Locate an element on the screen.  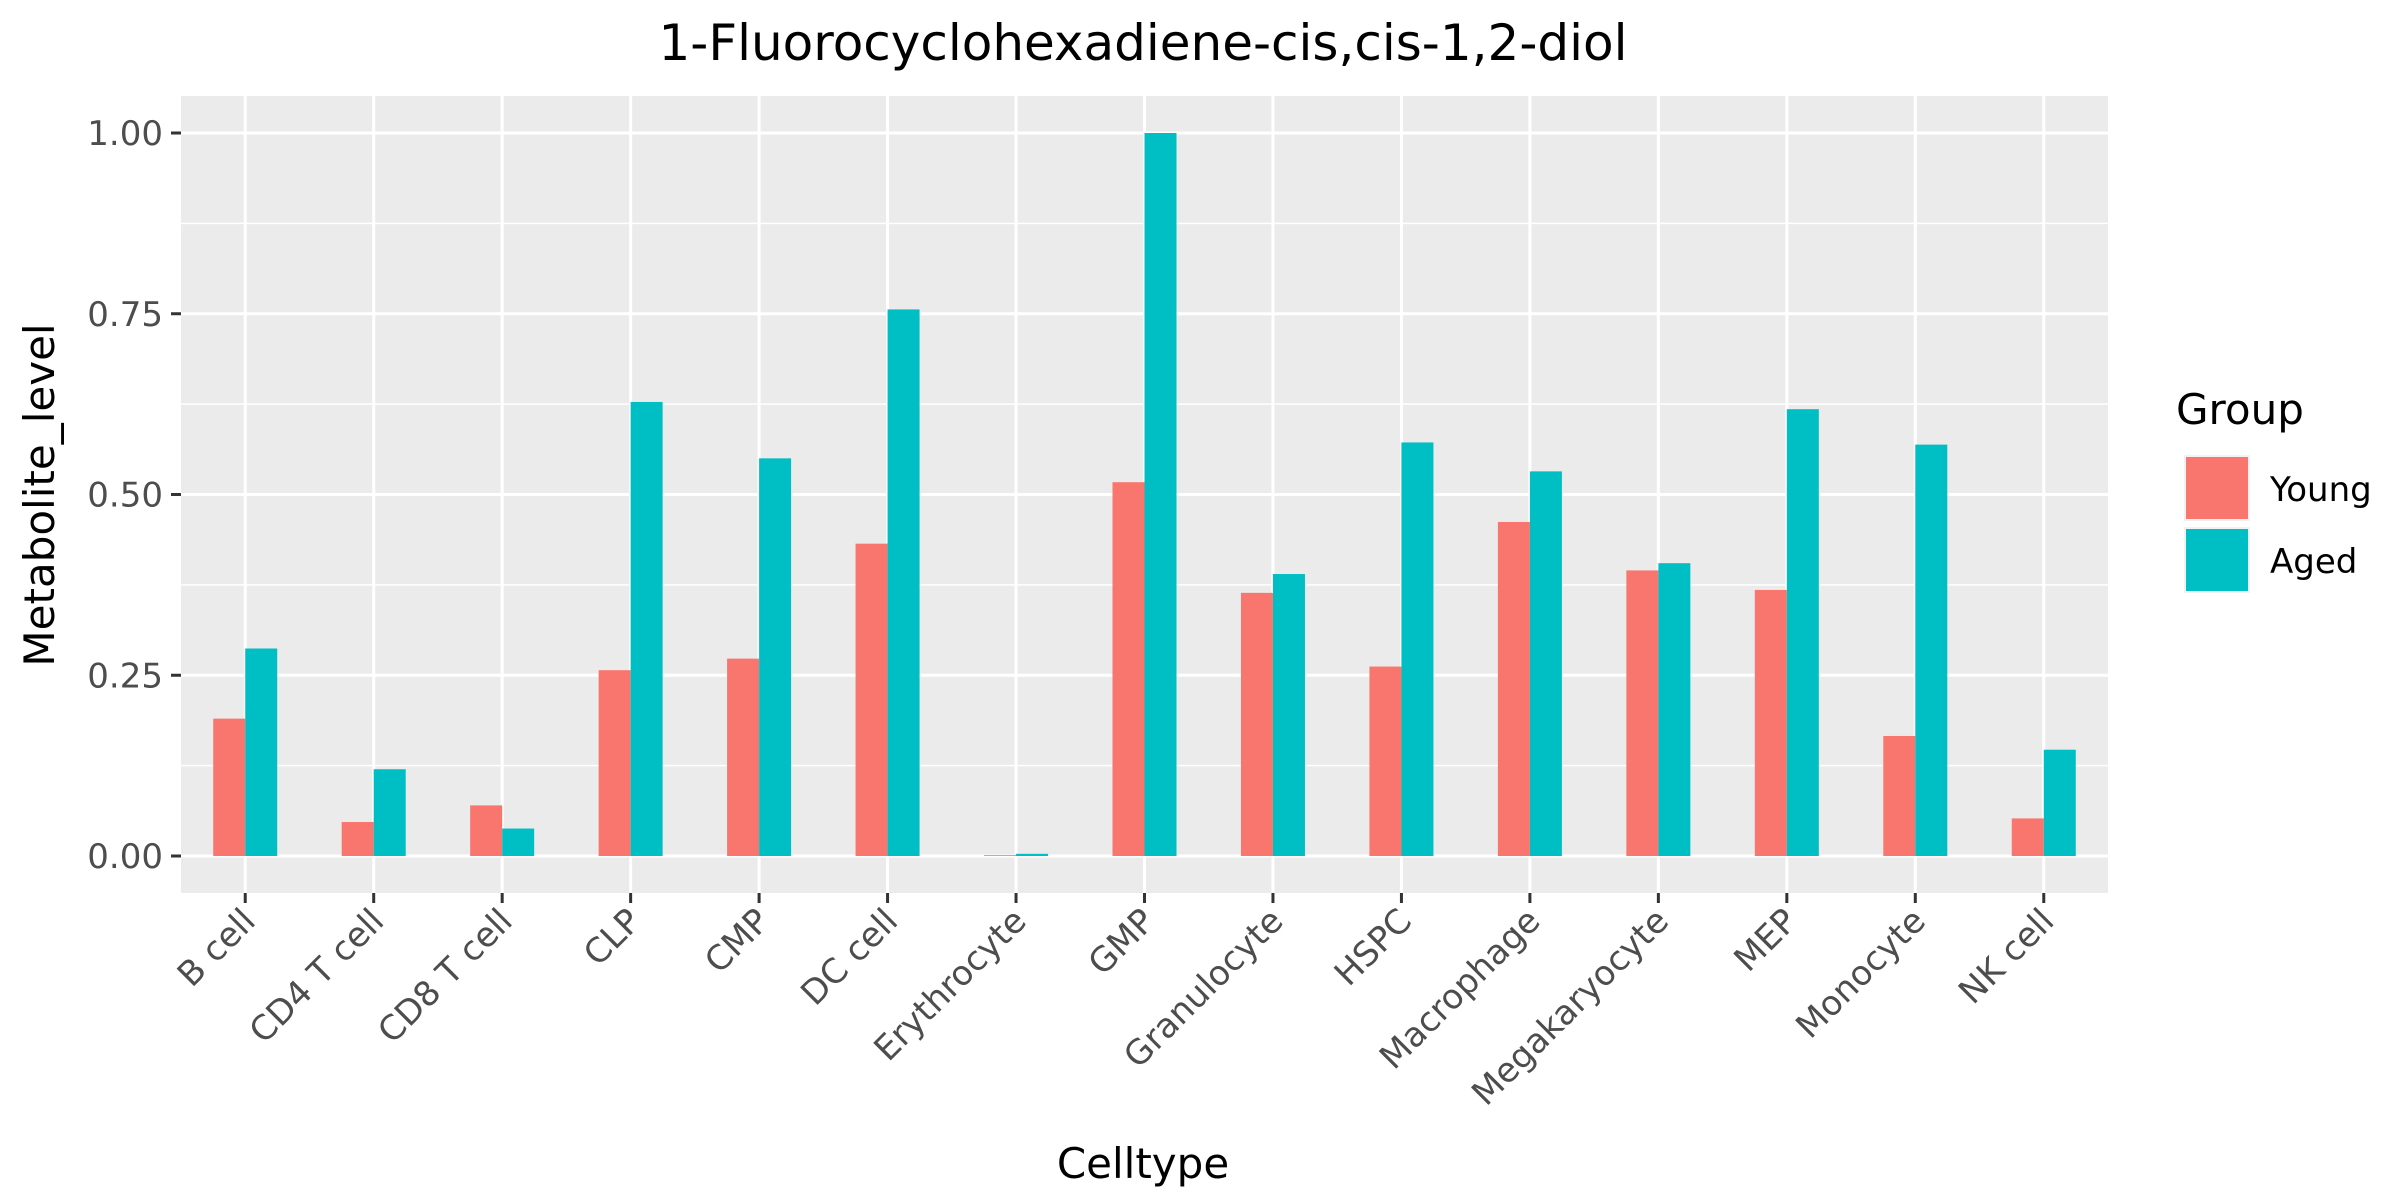
x-tick-label: DC cell is located at coordinates (849, 957).